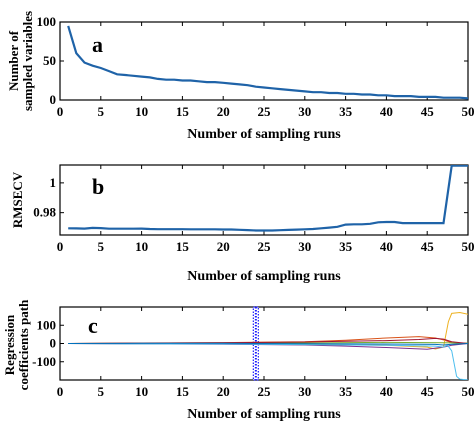 The image size is (474, 424). Describe the element at coordinates (97, 44) in the screenshot. I see `panel-a-letter: a` at that location.